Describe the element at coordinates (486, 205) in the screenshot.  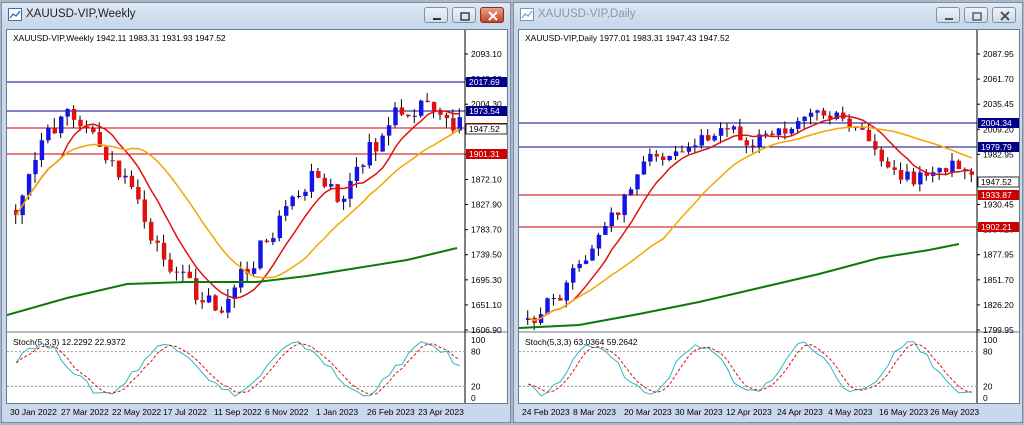
I see `price-scale-label: 1827.90` at that location.